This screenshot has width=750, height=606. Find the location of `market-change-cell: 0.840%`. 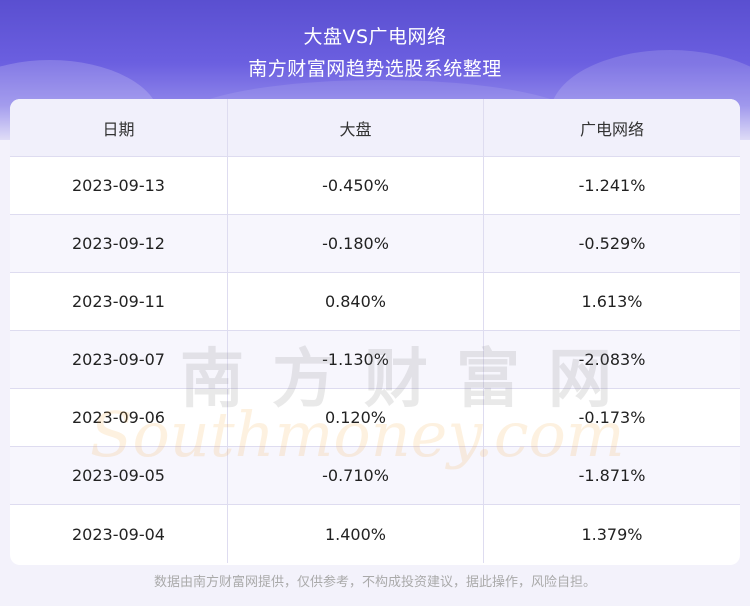

market-change-cell: 0.840% is located at coordinates (356, 301).